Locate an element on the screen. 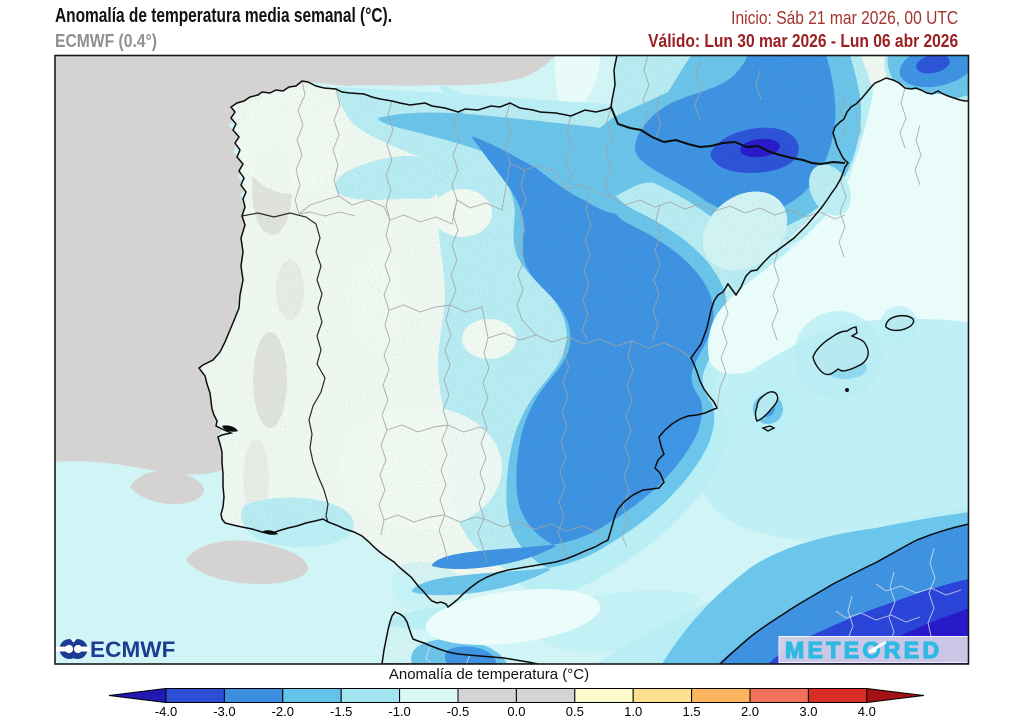 This screenshot has width=1024, height=720. svg-text: 2.0 is located at coordinates (750, 711).